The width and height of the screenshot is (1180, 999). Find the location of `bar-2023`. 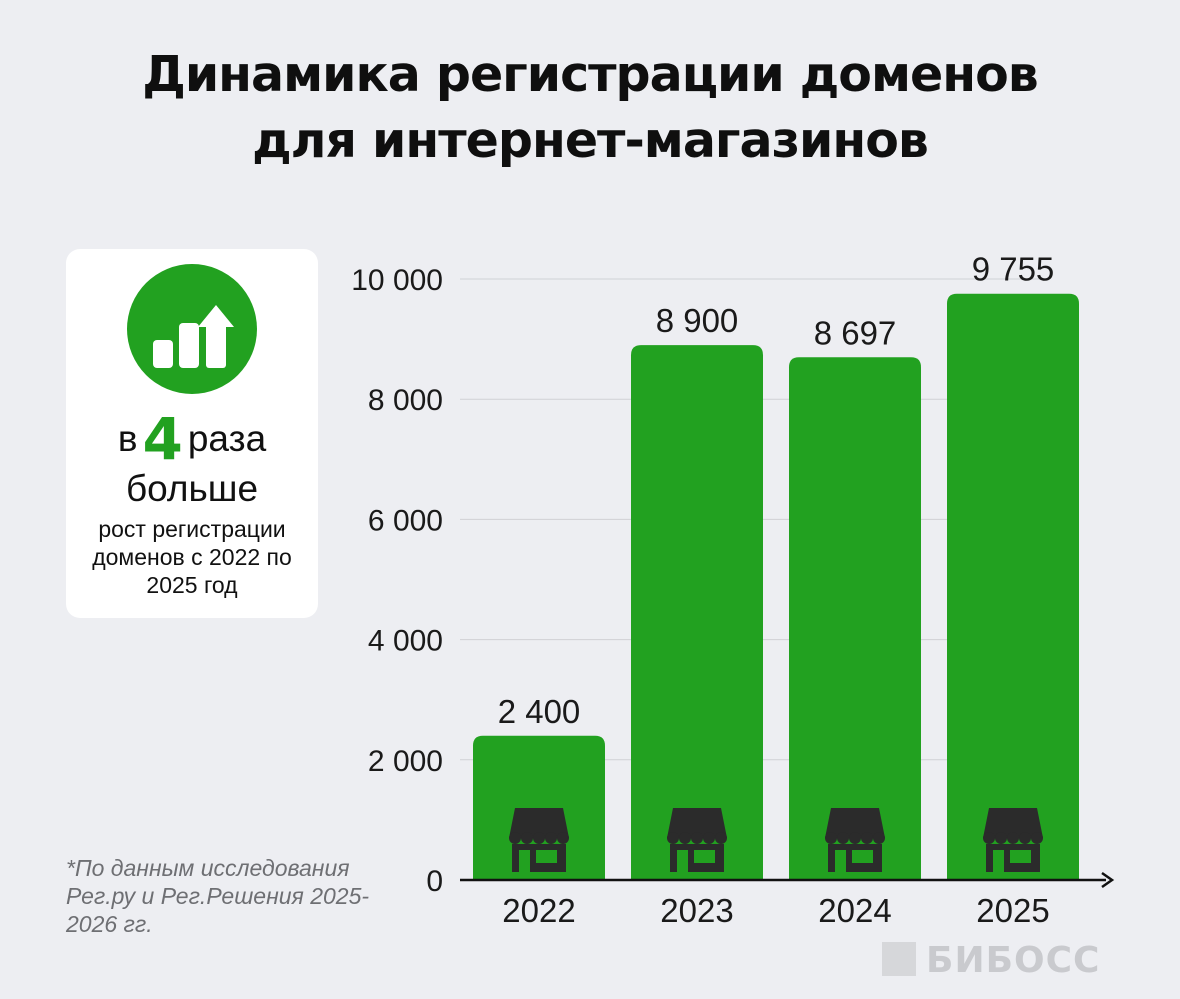

bar-2023 is located at coordinates (697, 612).